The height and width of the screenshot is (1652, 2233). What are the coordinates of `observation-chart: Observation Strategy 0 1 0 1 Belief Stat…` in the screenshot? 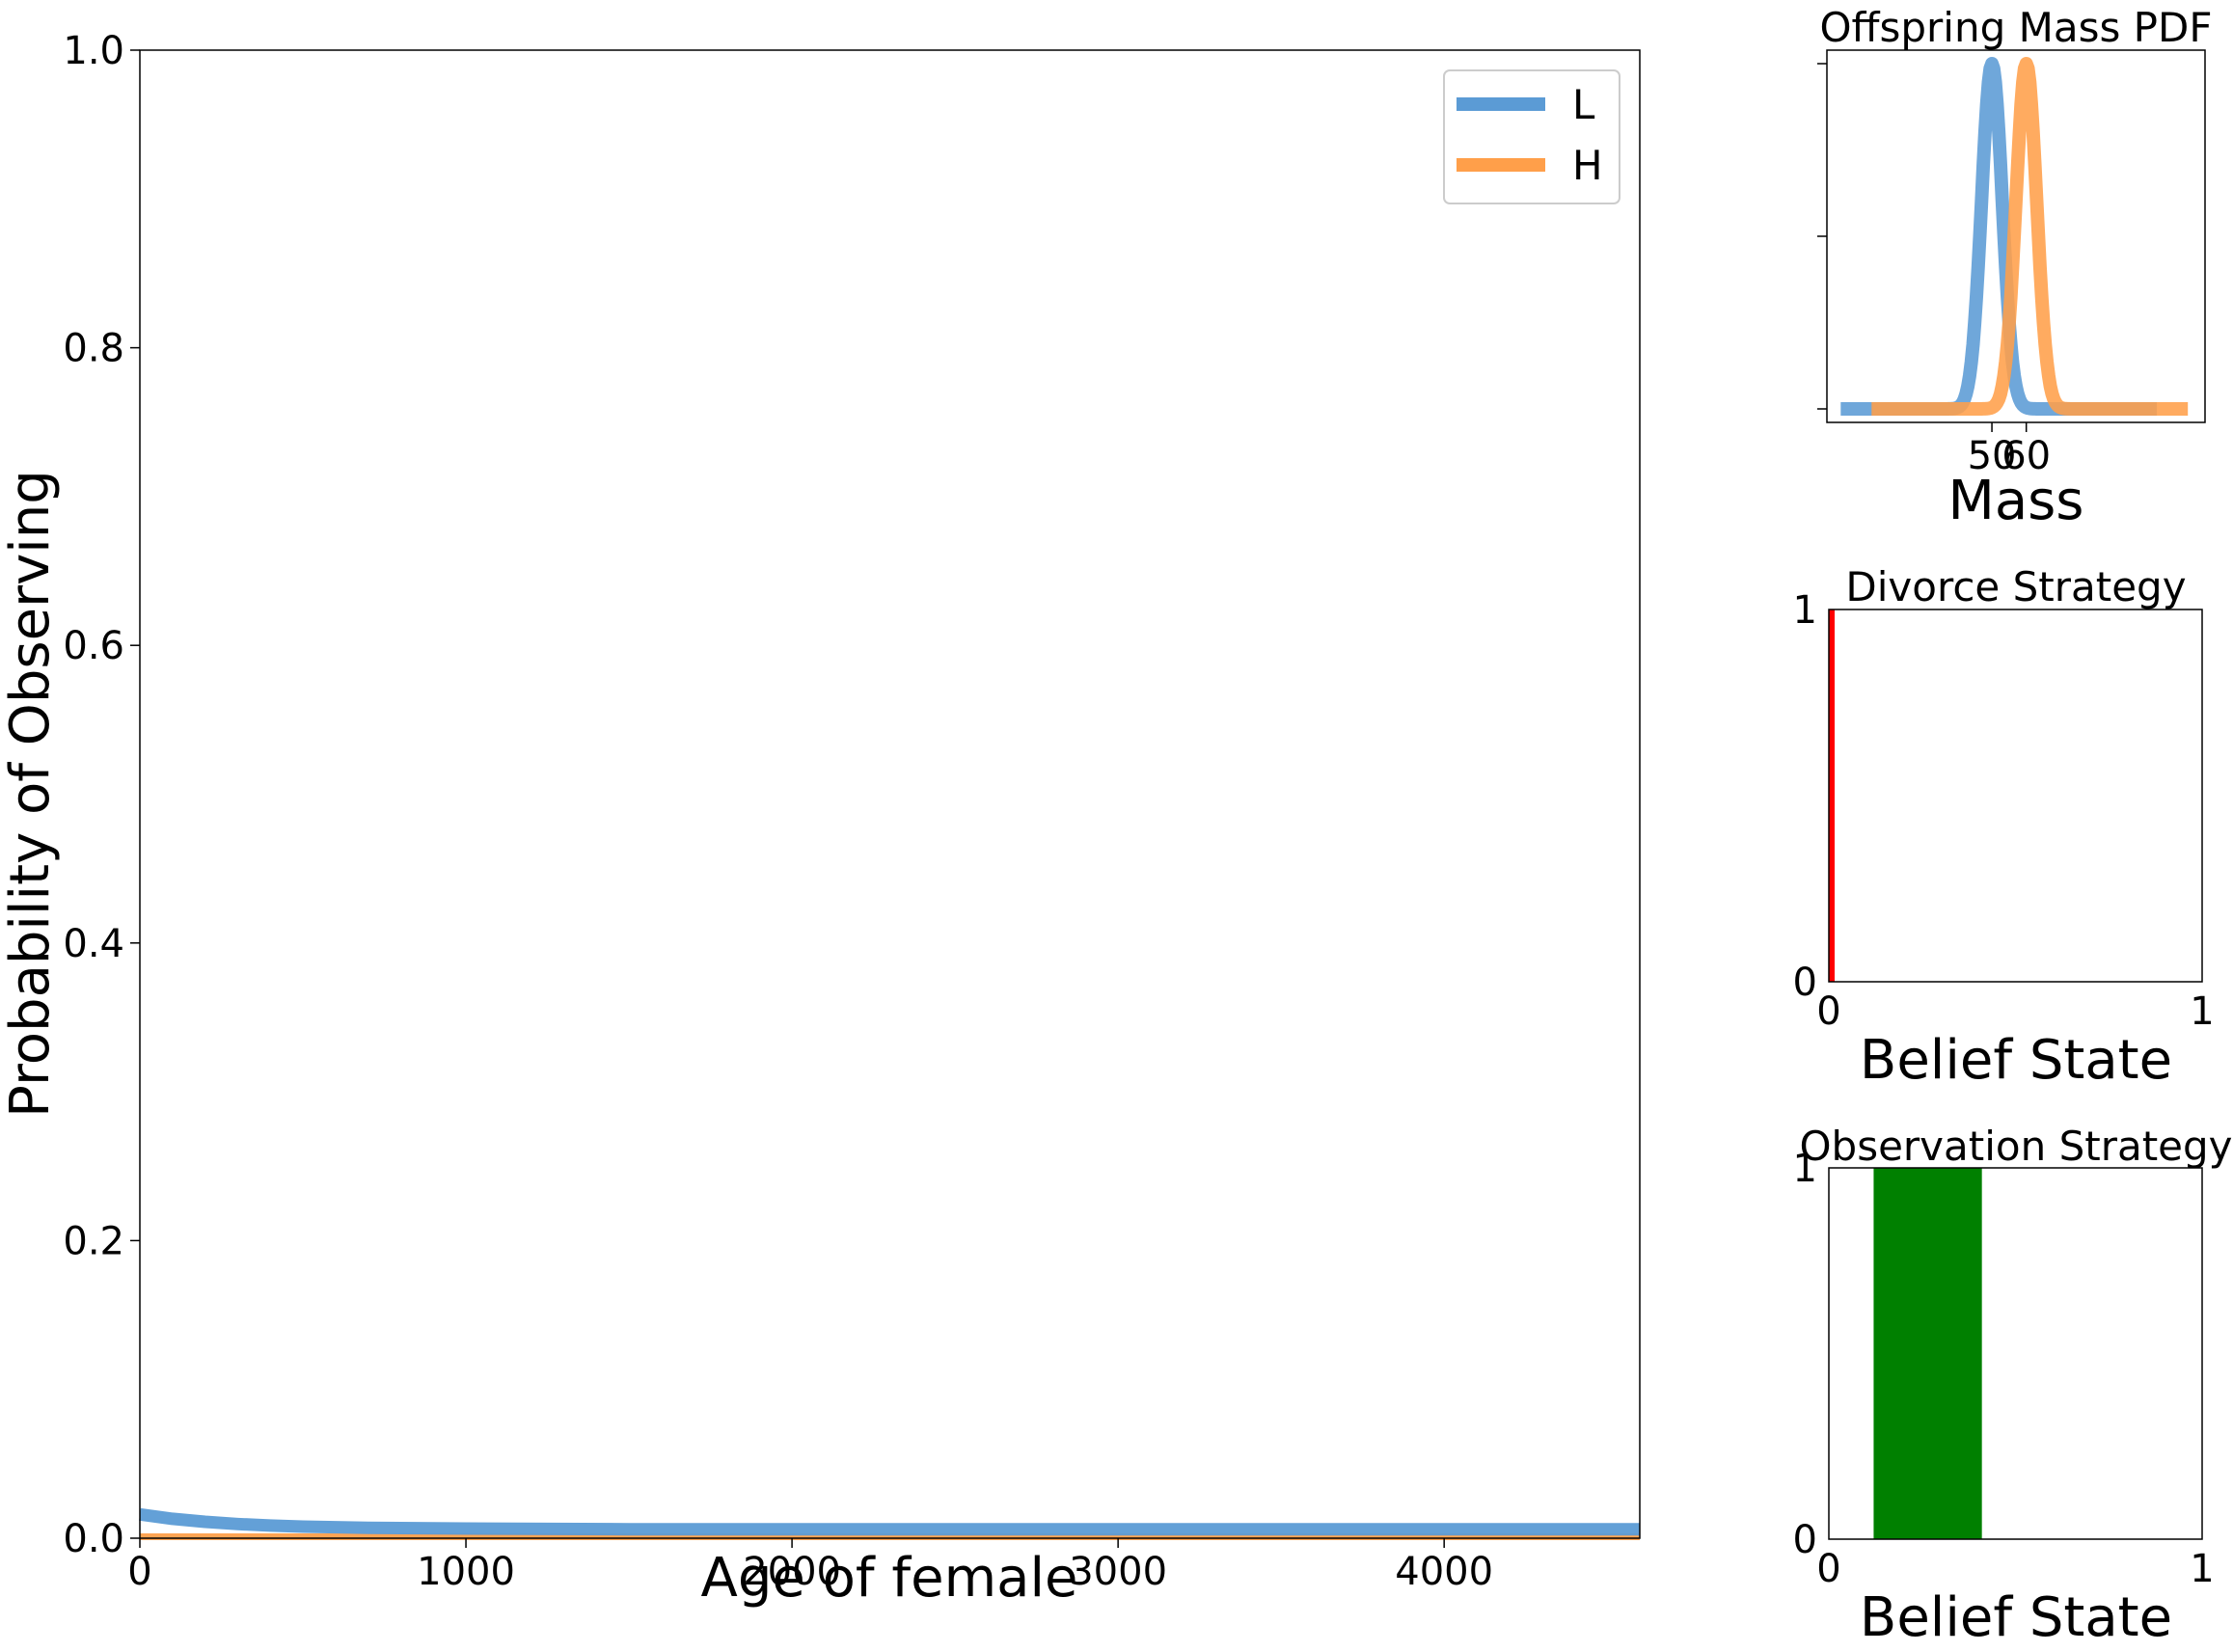 It's located at (2013, 1386).